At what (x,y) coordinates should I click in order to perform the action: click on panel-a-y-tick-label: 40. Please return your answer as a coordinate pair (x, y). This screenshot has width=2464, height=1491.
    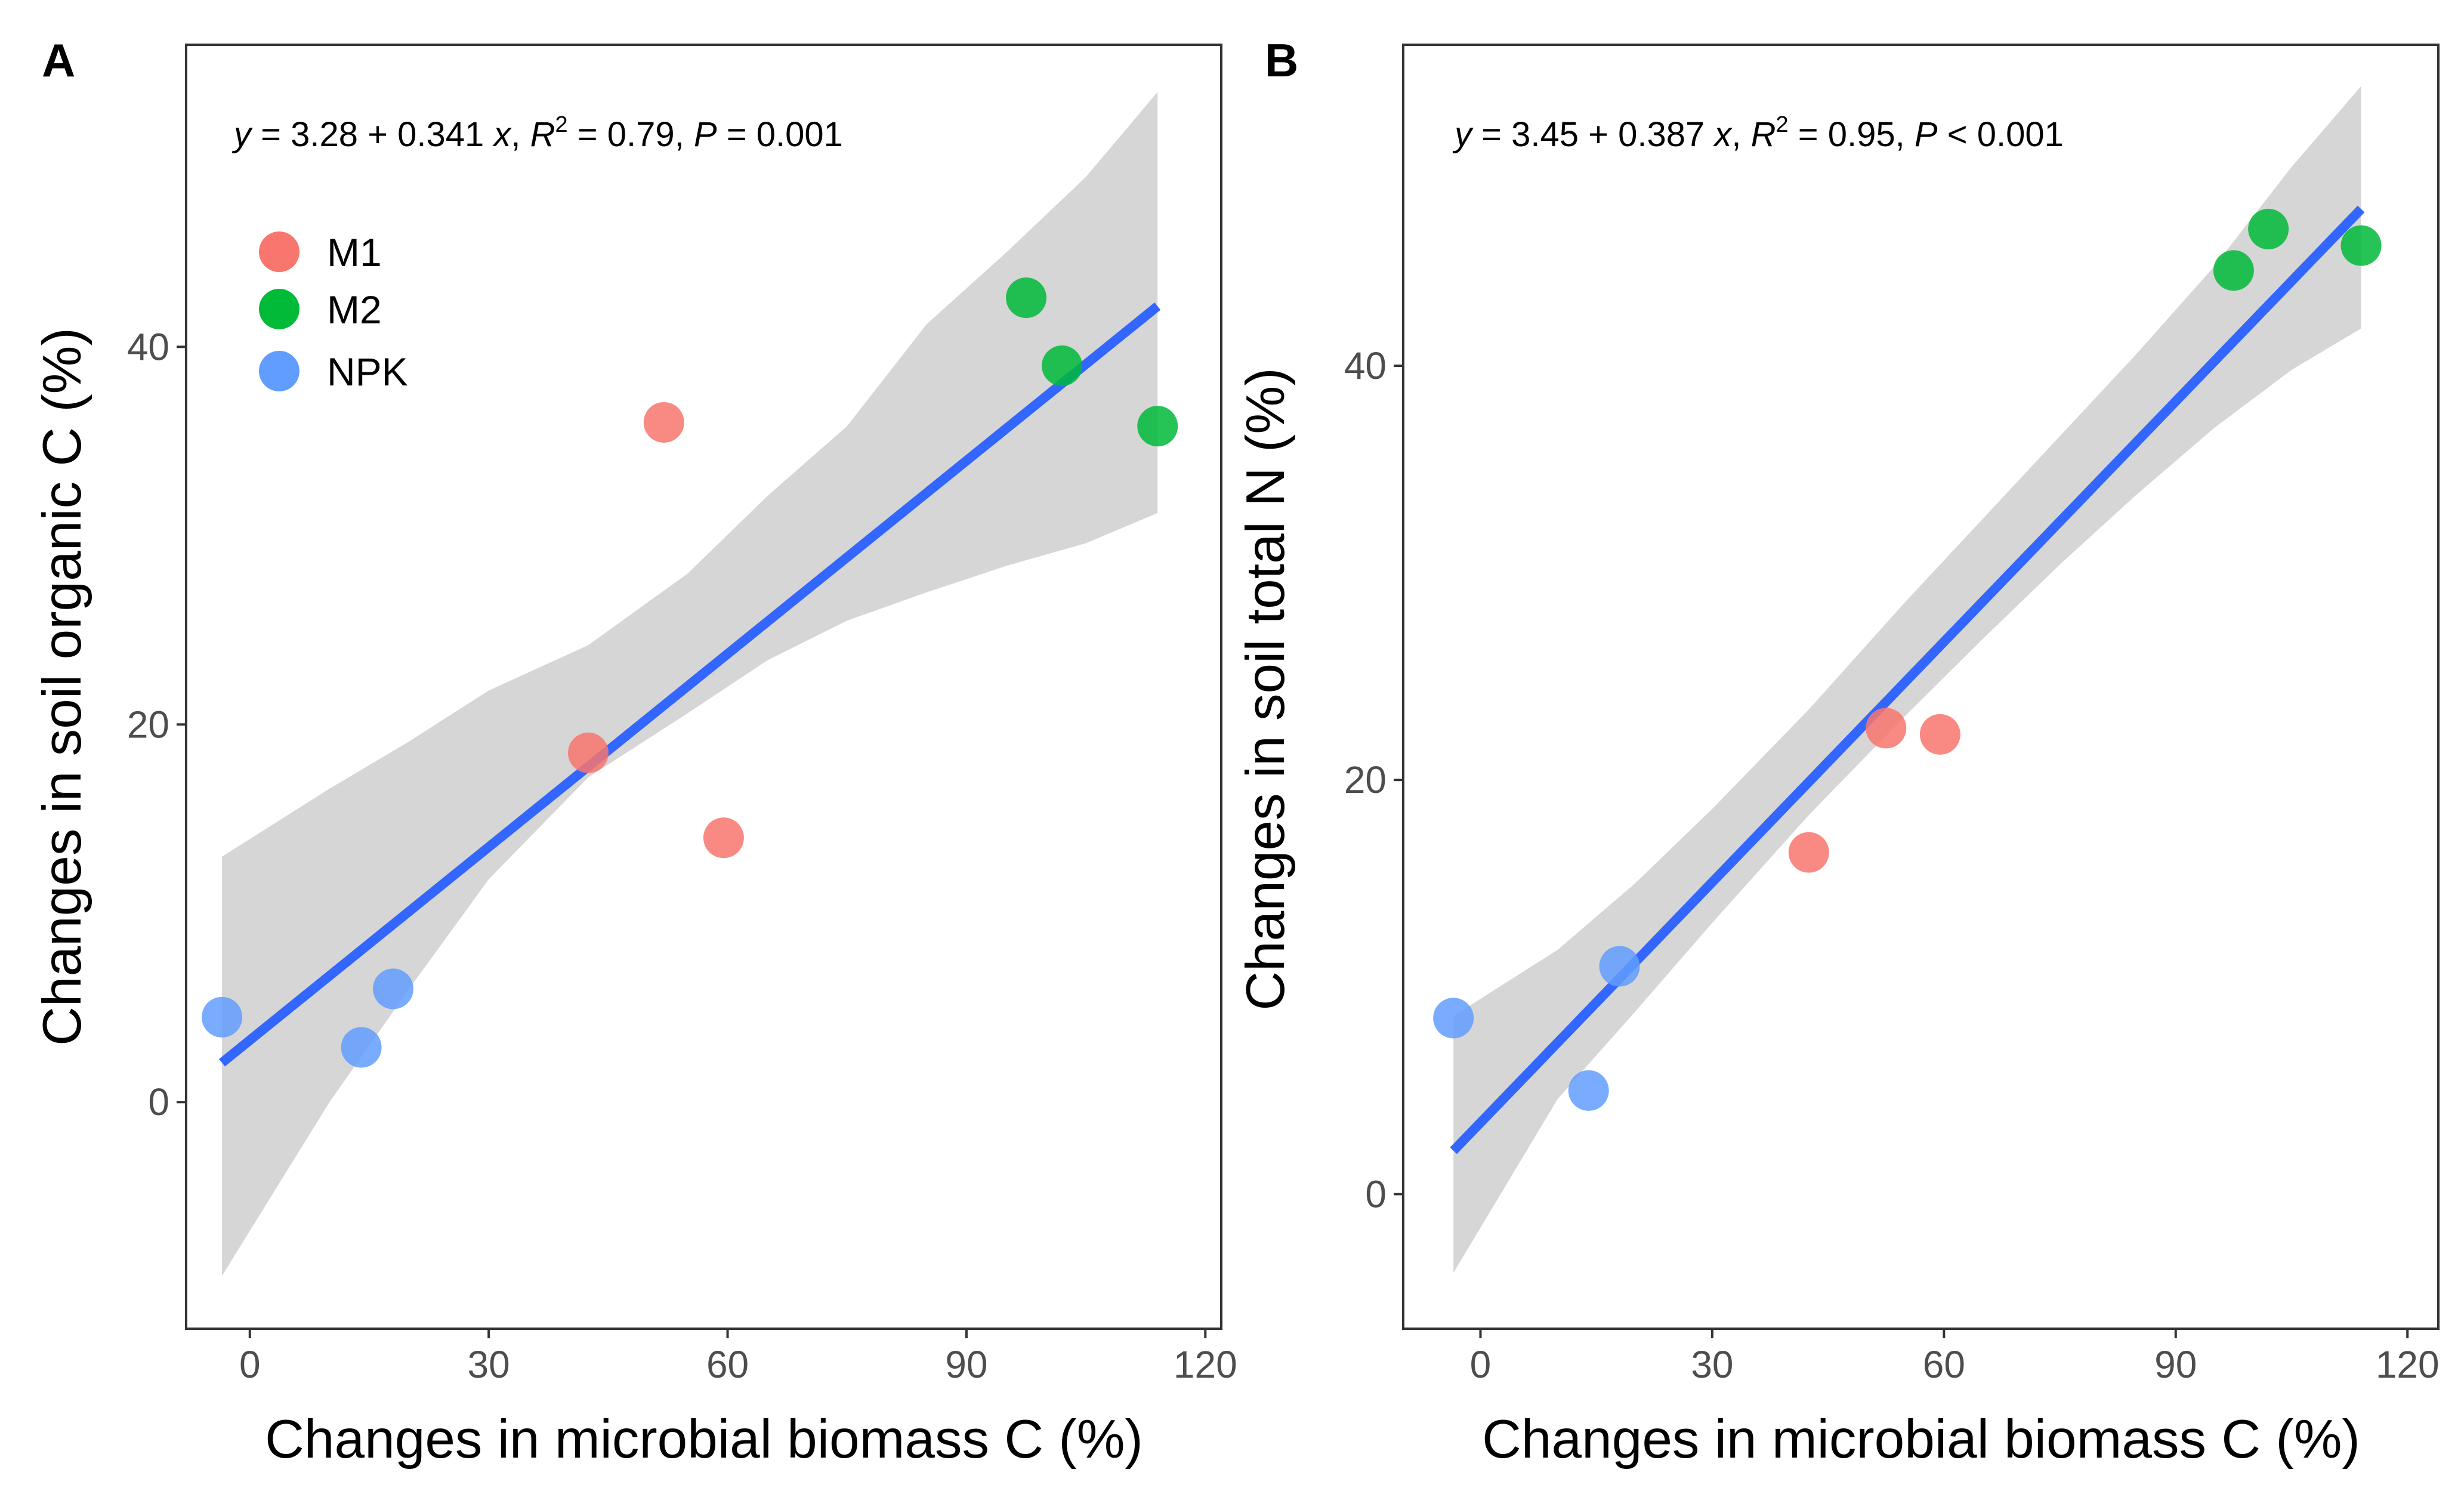
    Looking at the image, I should click on (148, 346).